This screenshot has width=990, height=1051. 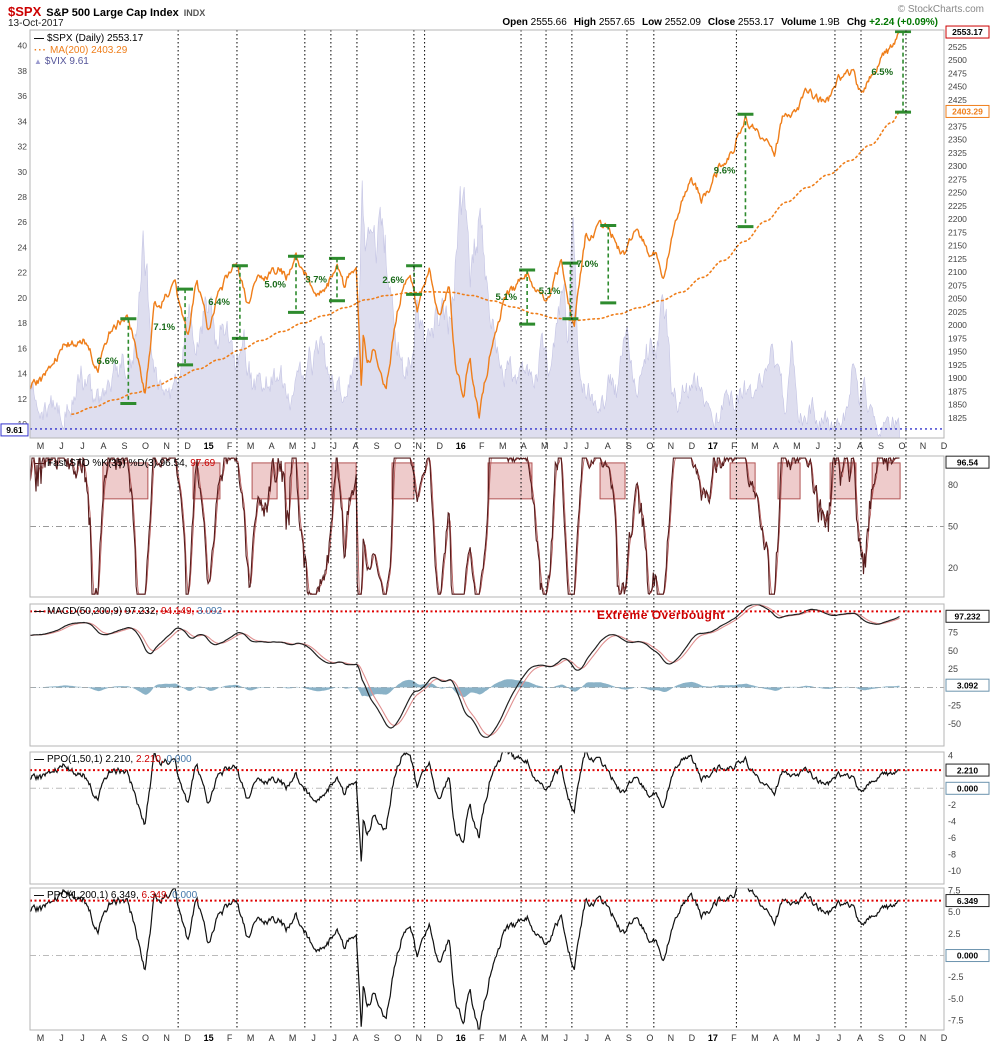 What do you see at coordinates (957, 272) in the screenshot?
I see `price-tick-label: 2100` at bounding box center [957, 272].